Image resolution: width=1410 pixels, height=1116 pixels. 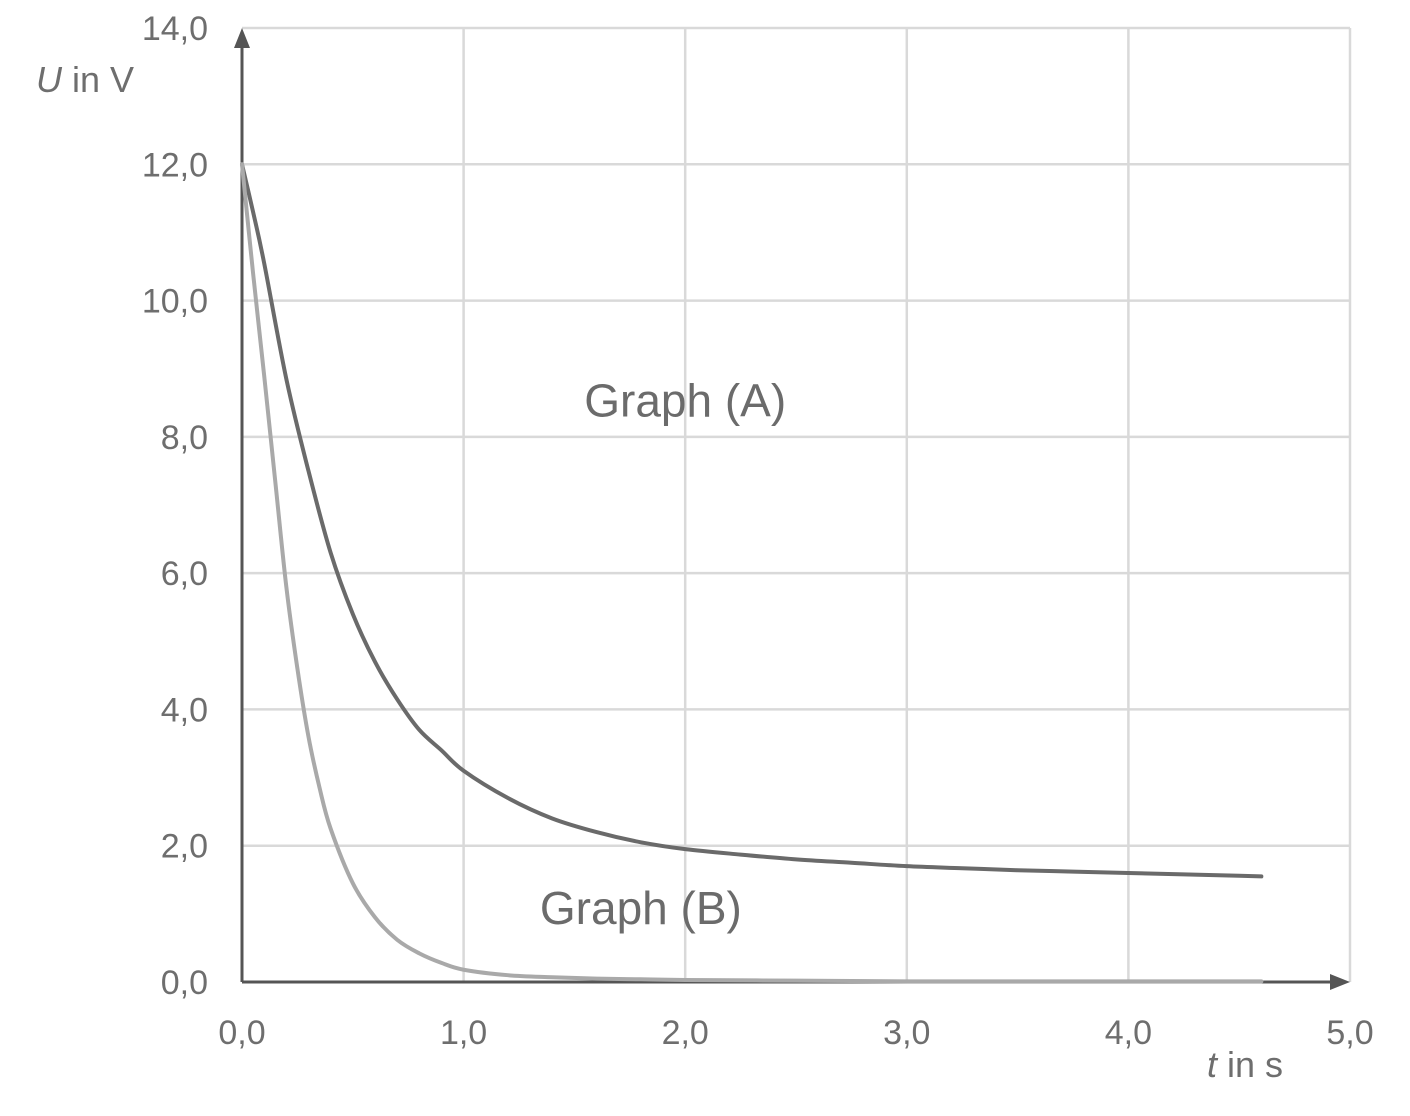 What do you see at coordinates (241, 1033) in the screenshot?
I see `x-tick-label: 0,0` at bounding box center [241, 1033].